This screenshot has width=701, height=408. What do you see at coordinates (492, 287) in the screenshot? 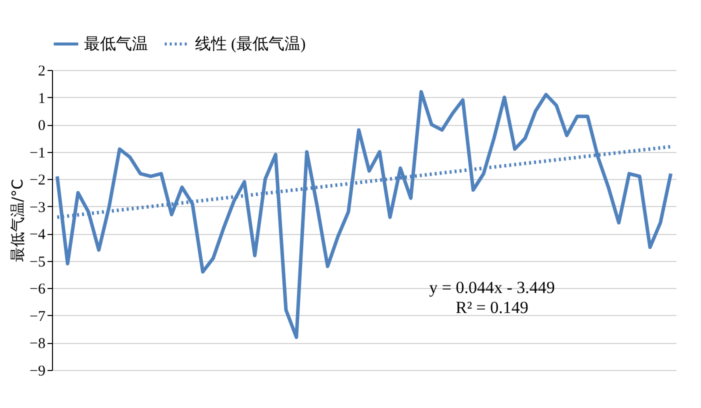
I see `annotation: y = 0.044x - 3.449` at bounding box center [492, 287].